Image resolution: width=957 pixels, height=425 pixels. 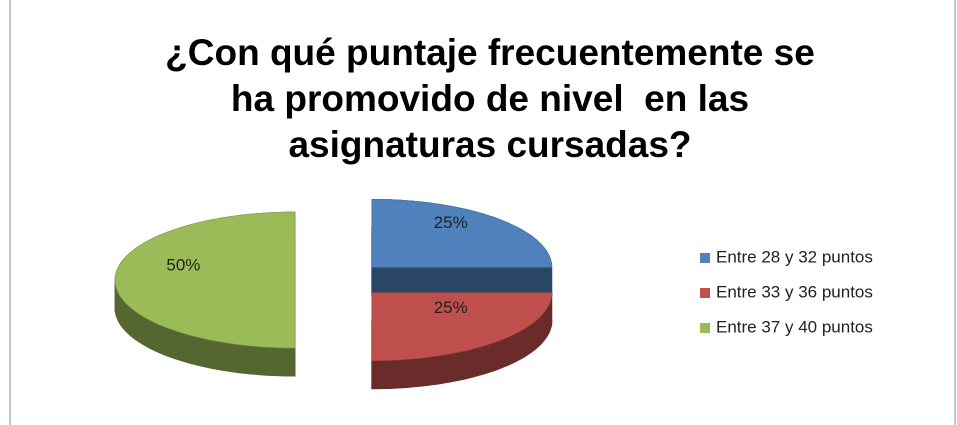 I want to click on chart-title: ha promovido de nivel en las, so click(x=490, y=98).